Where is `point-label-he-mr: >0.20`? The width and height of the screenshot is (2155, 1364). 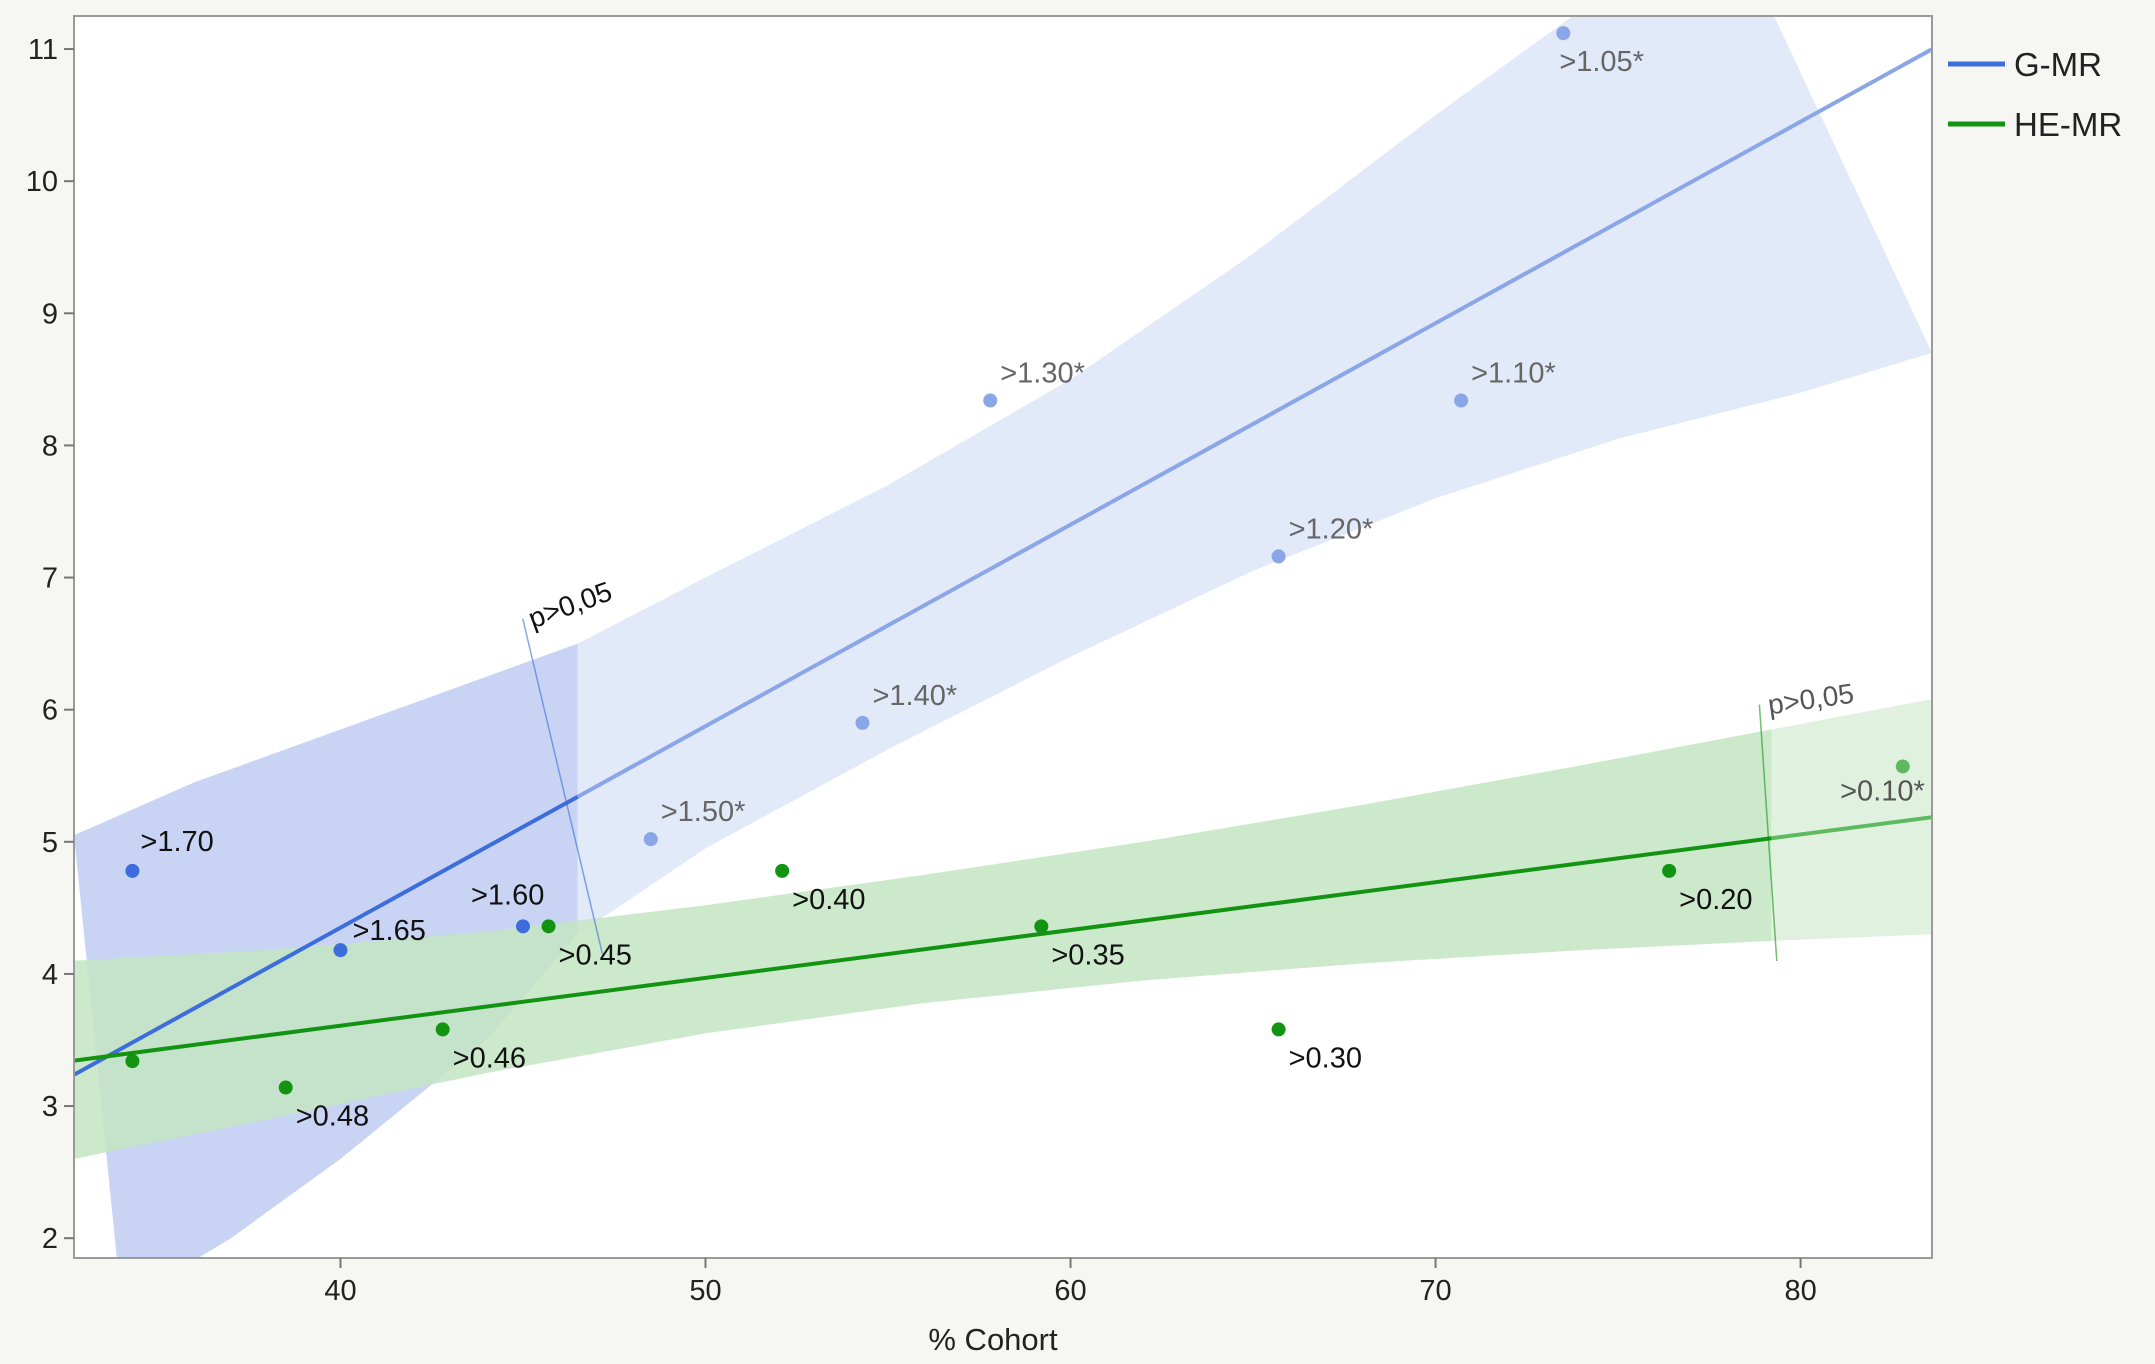
point-label-he-mr: >0.20 is located at coordinates (1715, 900).